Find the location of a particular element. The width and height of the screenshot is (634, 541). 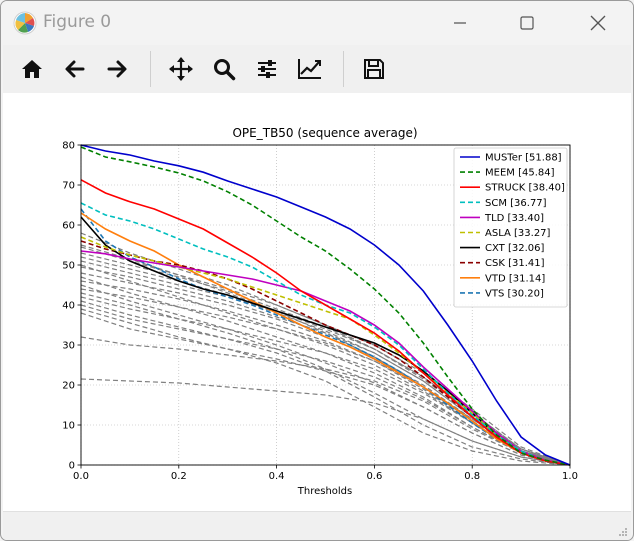

chart-title: OPE_TB50 (sequence average) is located at coordinates (324, 133).